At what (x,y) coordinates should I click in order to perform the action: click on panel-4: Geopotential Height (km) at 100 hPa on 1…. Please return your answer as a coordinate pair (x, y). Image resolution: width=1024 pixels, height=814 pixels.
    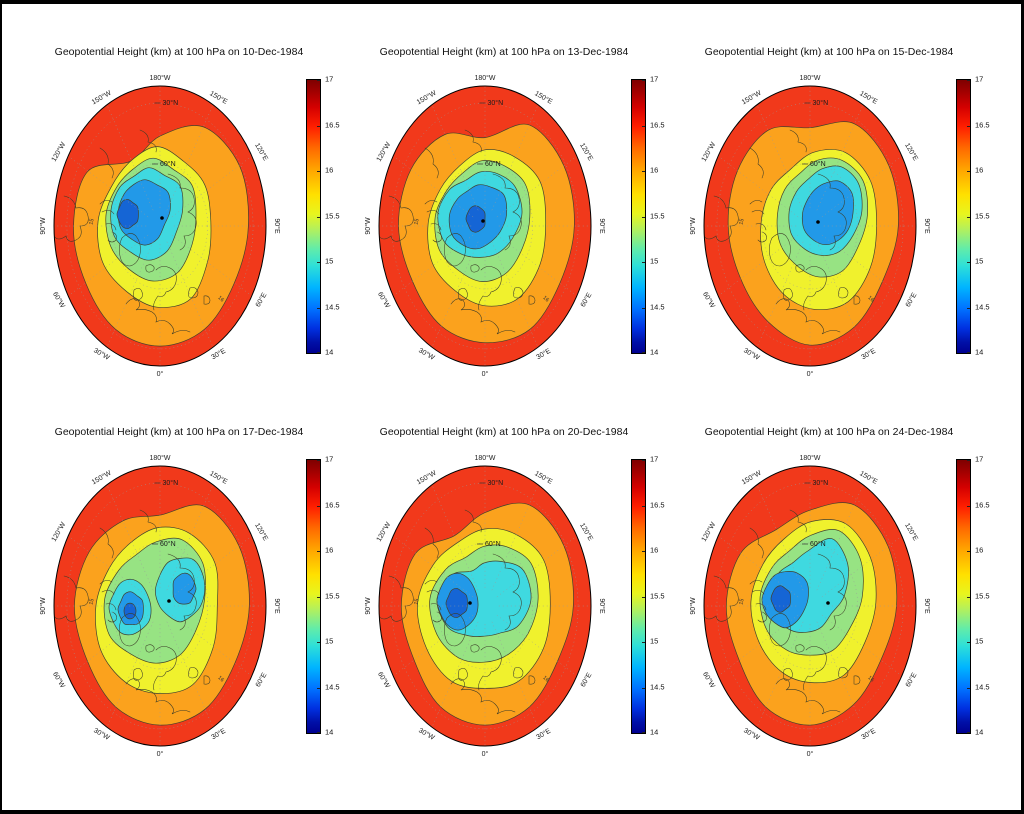
    Looking at the image, I should click on (188, 605).